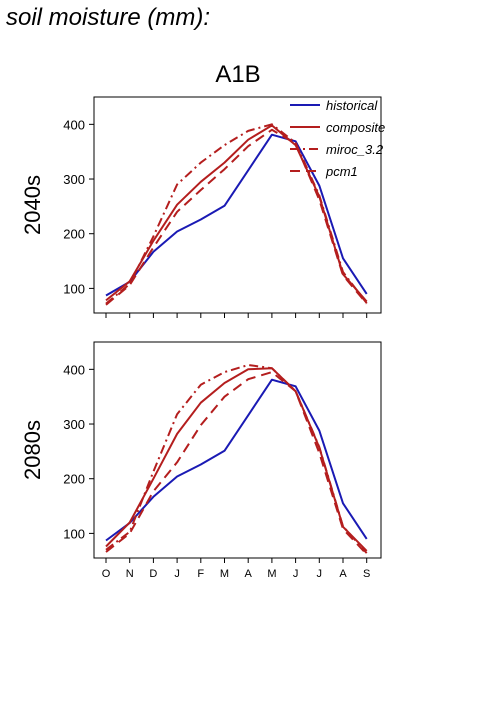 The image size is (501, 709). What do you see at coordinates (355, 127) in the screenshot?
I see `legend-label: composite` at bounding box center [355, 127].